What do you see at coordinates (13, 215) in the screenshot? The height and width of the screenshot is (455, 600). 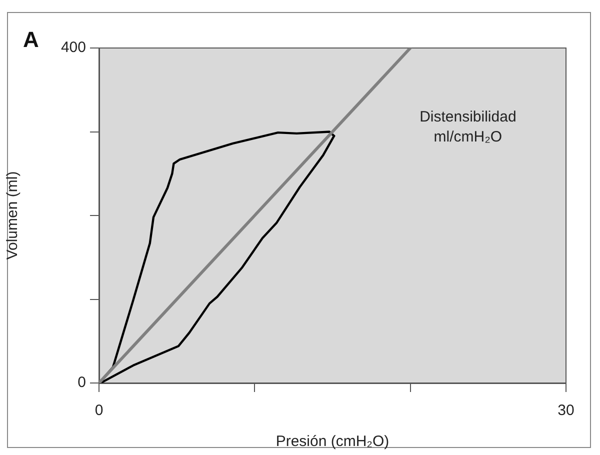 I see `y-axis-title: Volumen (ml)` at bounding box center [13, 215].